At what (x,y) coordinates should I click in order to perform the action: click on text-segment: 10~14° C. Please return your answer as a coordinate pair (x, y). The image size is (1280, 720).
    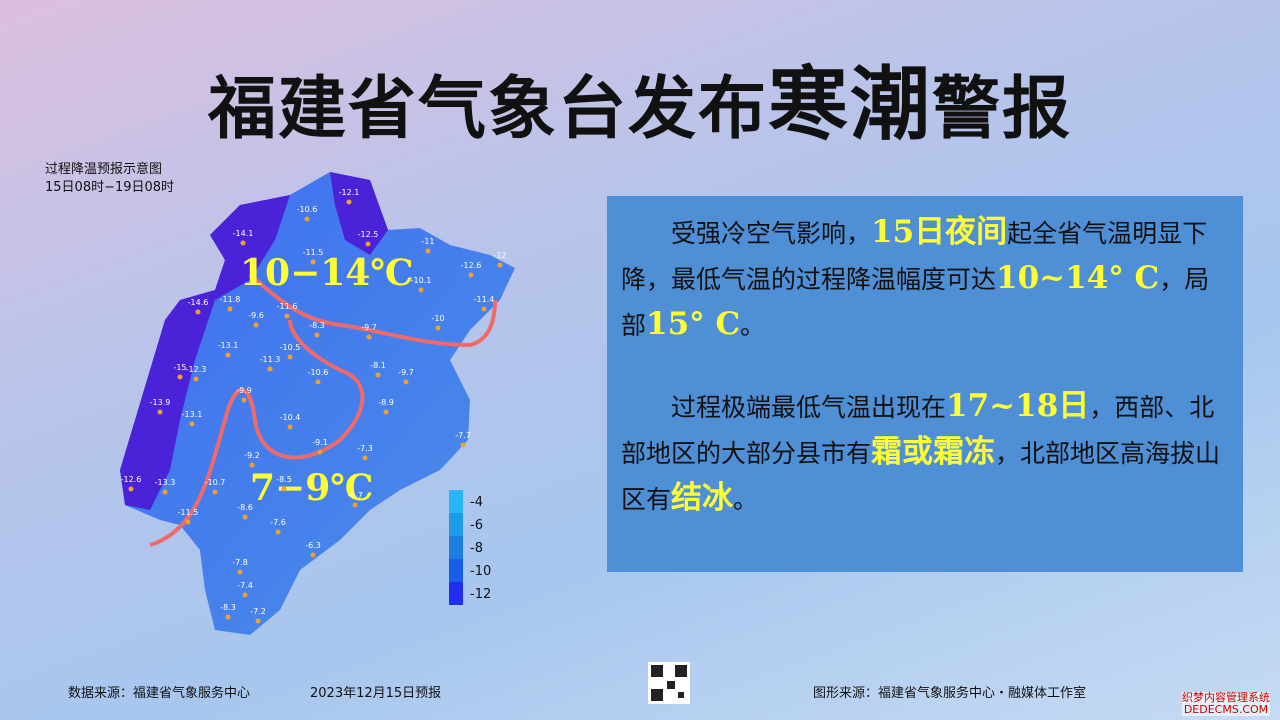
    Looking at the image, I should click on (1078, 278).